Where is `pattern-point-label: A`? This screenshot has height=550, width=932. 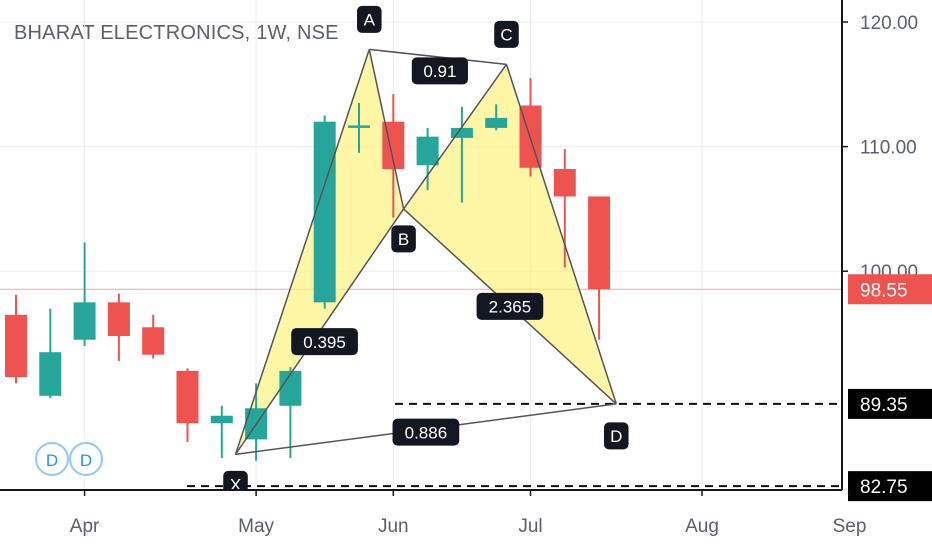
pattern-point-label: A is located at coordinates (369, 19).